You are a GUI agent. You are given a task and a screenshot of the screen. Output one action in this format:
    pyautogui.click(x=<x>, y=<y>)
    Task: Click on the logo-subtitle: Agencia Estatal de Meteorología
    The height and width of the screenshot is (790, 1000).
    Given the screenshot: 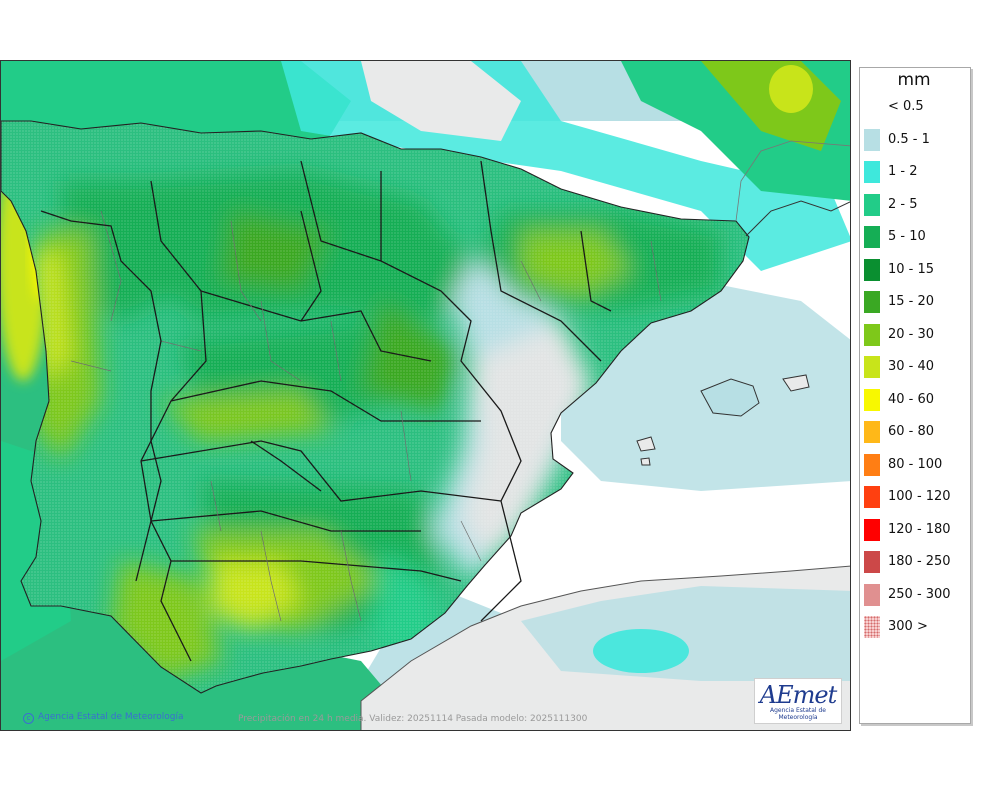 What is the action you would take?
    pyautogui.click(x=797, y=714)
    